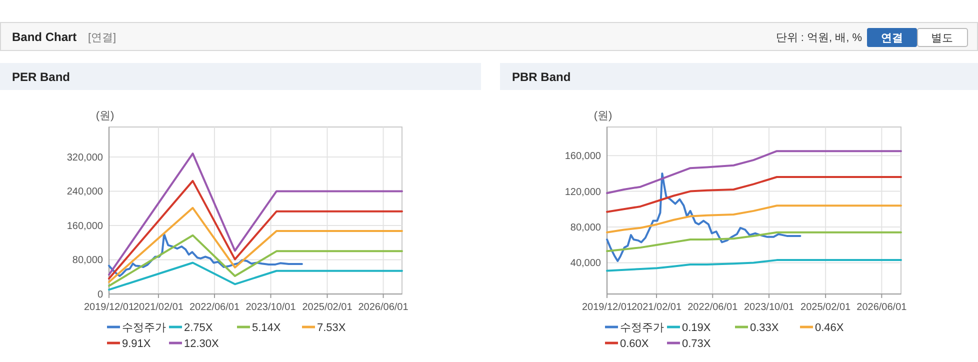 This screenshot has height=362, width=978. What do you see at coordinates (829, 328) in the screenshot?
I see `legend-label: 0.46X` at bounding box center [829, 328].